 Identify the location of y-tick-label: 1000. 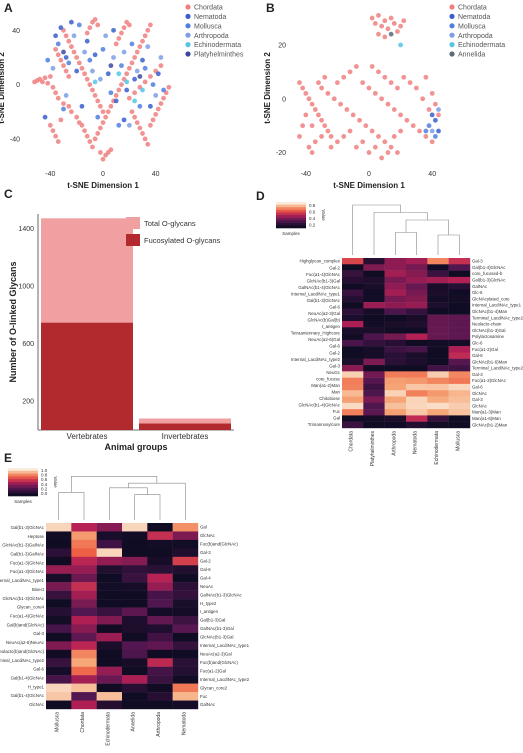
(26, 287).